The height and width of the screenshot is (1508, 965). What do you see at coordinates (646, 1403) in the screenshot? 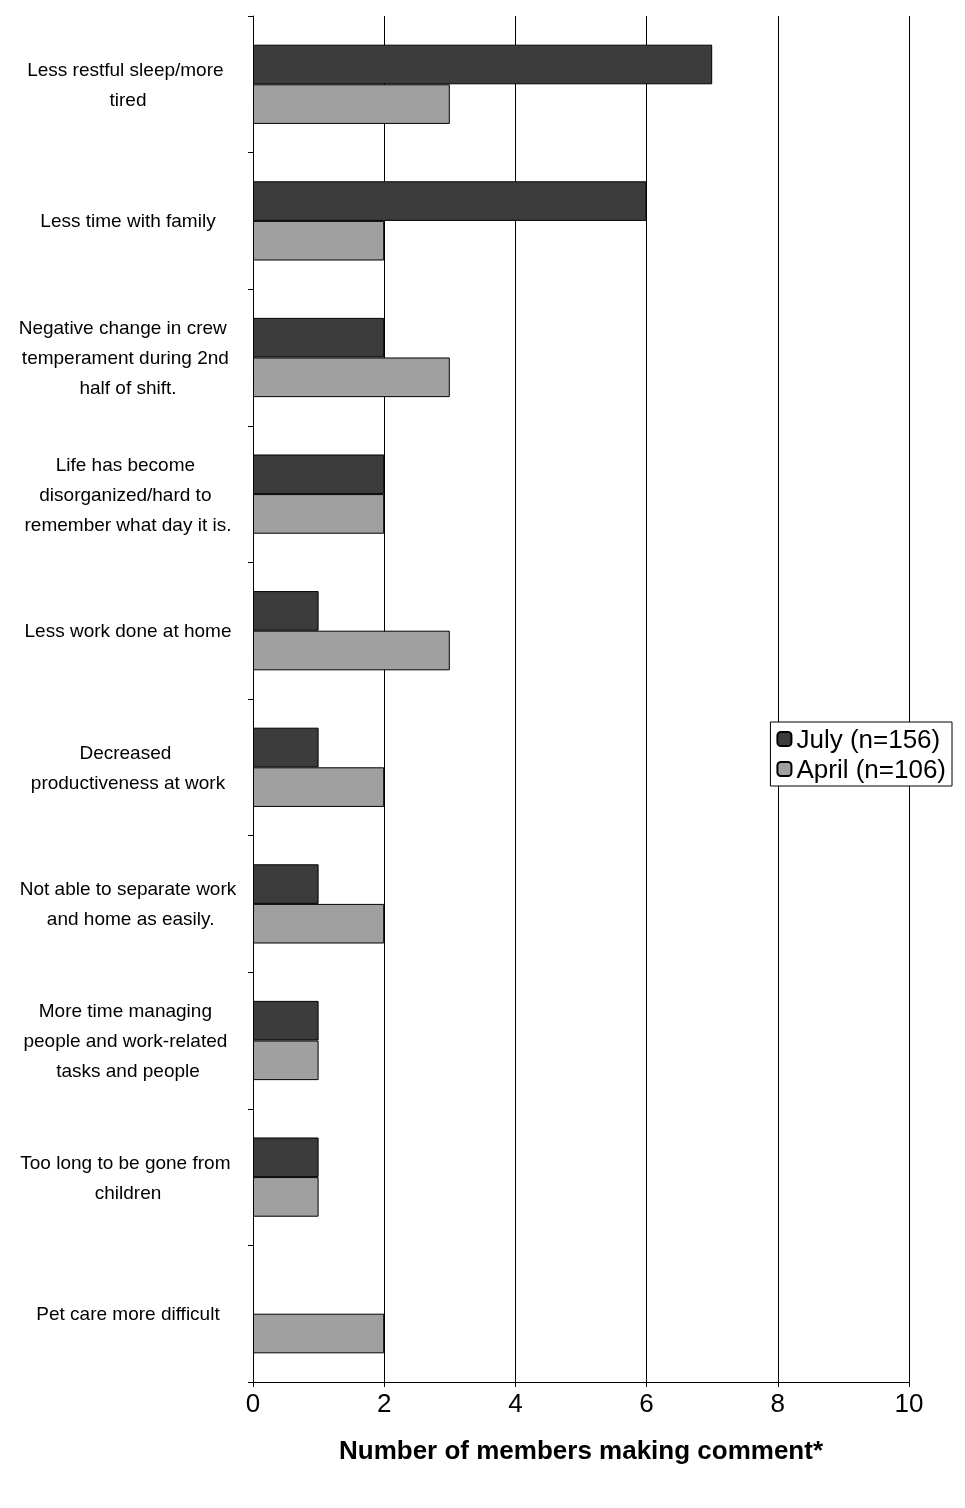
I see `x-tick-label: 6` at bounding box center [646, 1403].